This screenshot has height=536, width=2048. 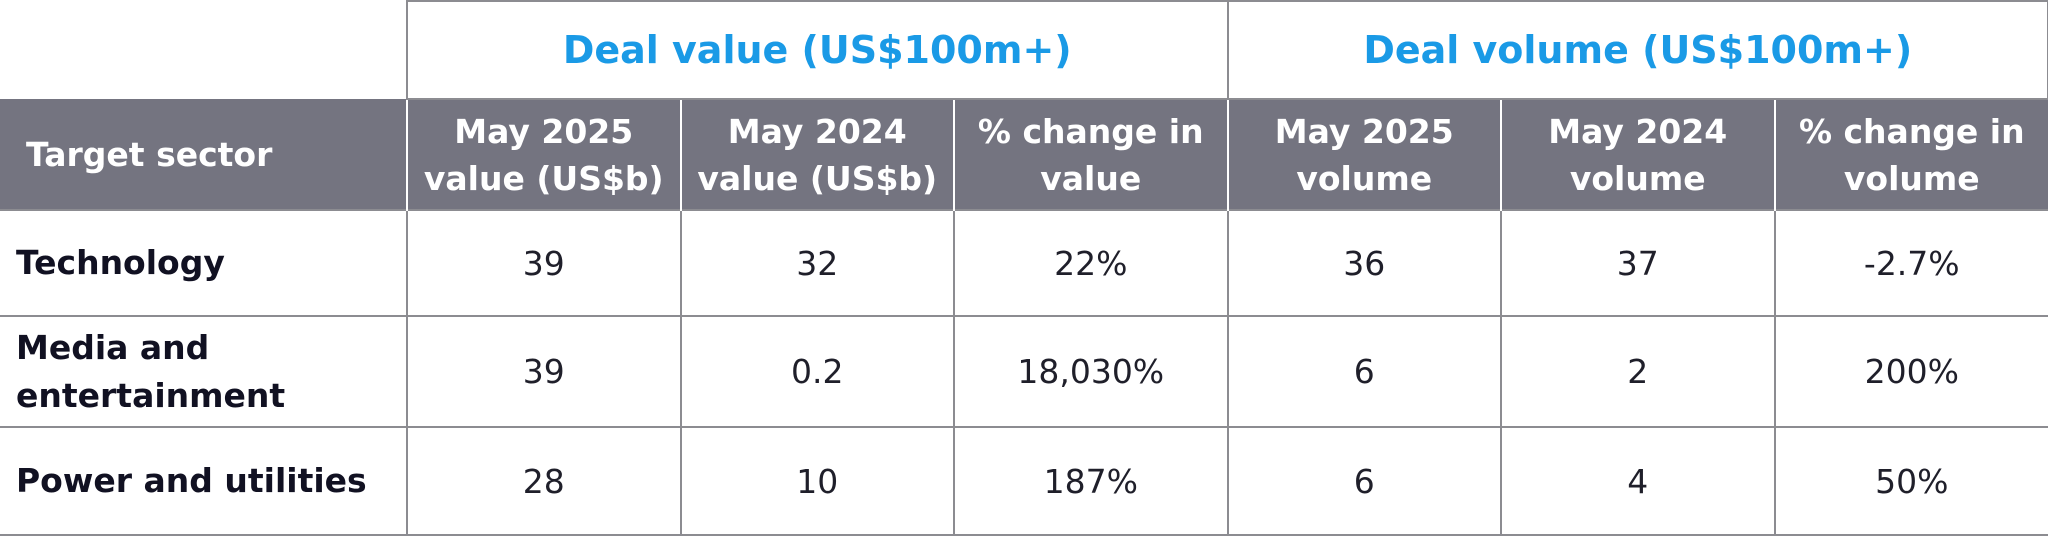 What do you see at coordinates (204, 154) in the screenshot?
I see `column-header-target-sector: Target sector` at bounding box center [204, 154].